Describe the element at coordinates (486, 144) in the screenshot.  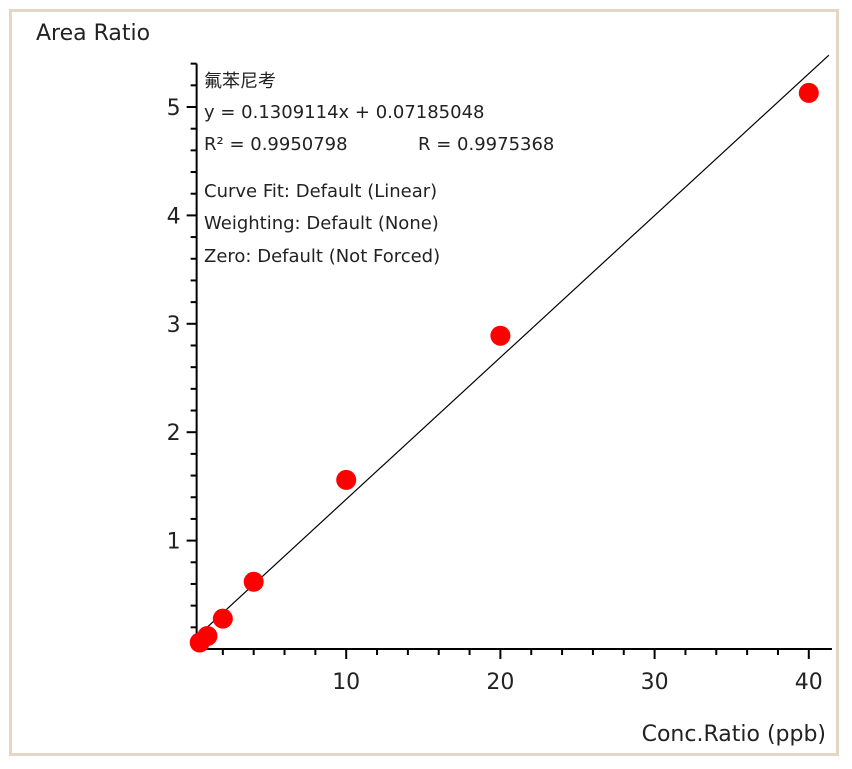
I see `r-value: R = 0.9975368` at that location.